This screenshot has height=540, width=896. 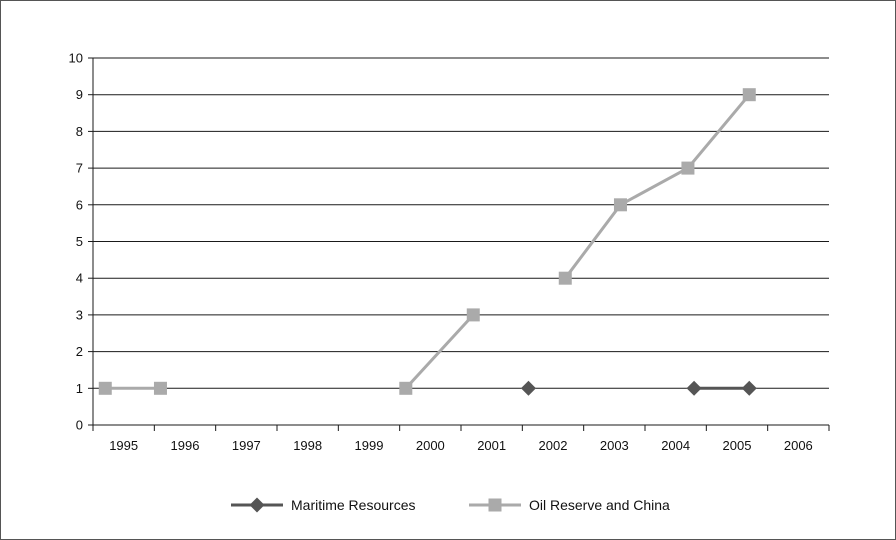 What do you see at coordinates (246, 445) in the screenshot?
I see `x-tick-label: 1997` at bounding box center [246, 445].